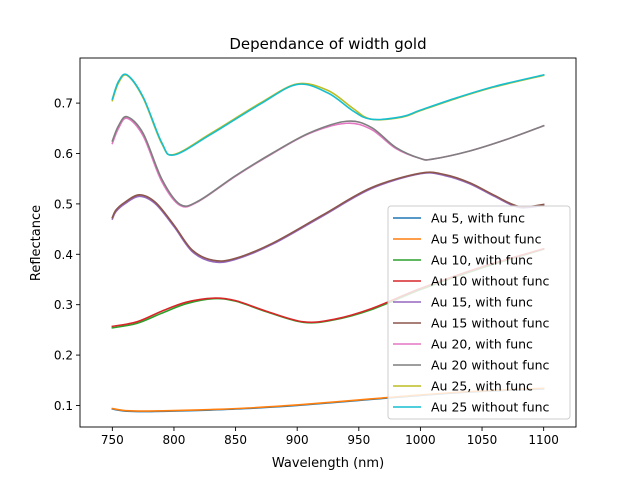  Describe the element at coordinates (490, 323) in the screenshot. I see `legend-entry-label: Au 15 without func` at that location.